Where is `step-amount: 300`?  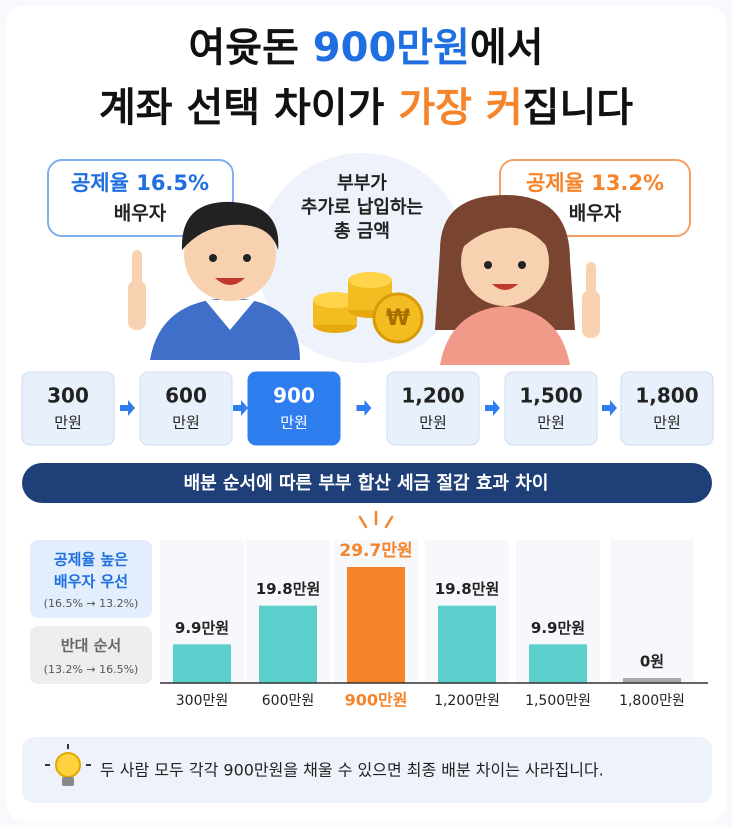 step-amount: 300 is located at coordinates (68, 396).